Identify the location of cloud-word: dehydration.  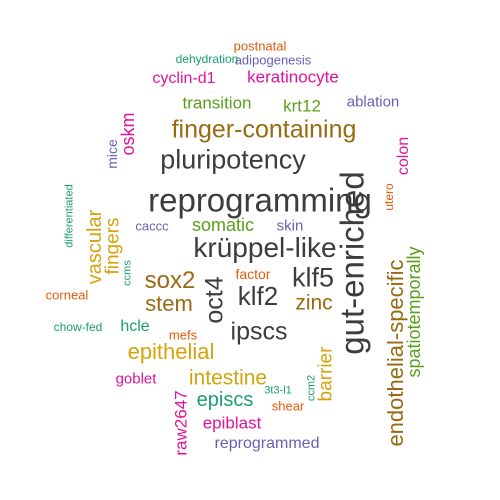
(207, 59).